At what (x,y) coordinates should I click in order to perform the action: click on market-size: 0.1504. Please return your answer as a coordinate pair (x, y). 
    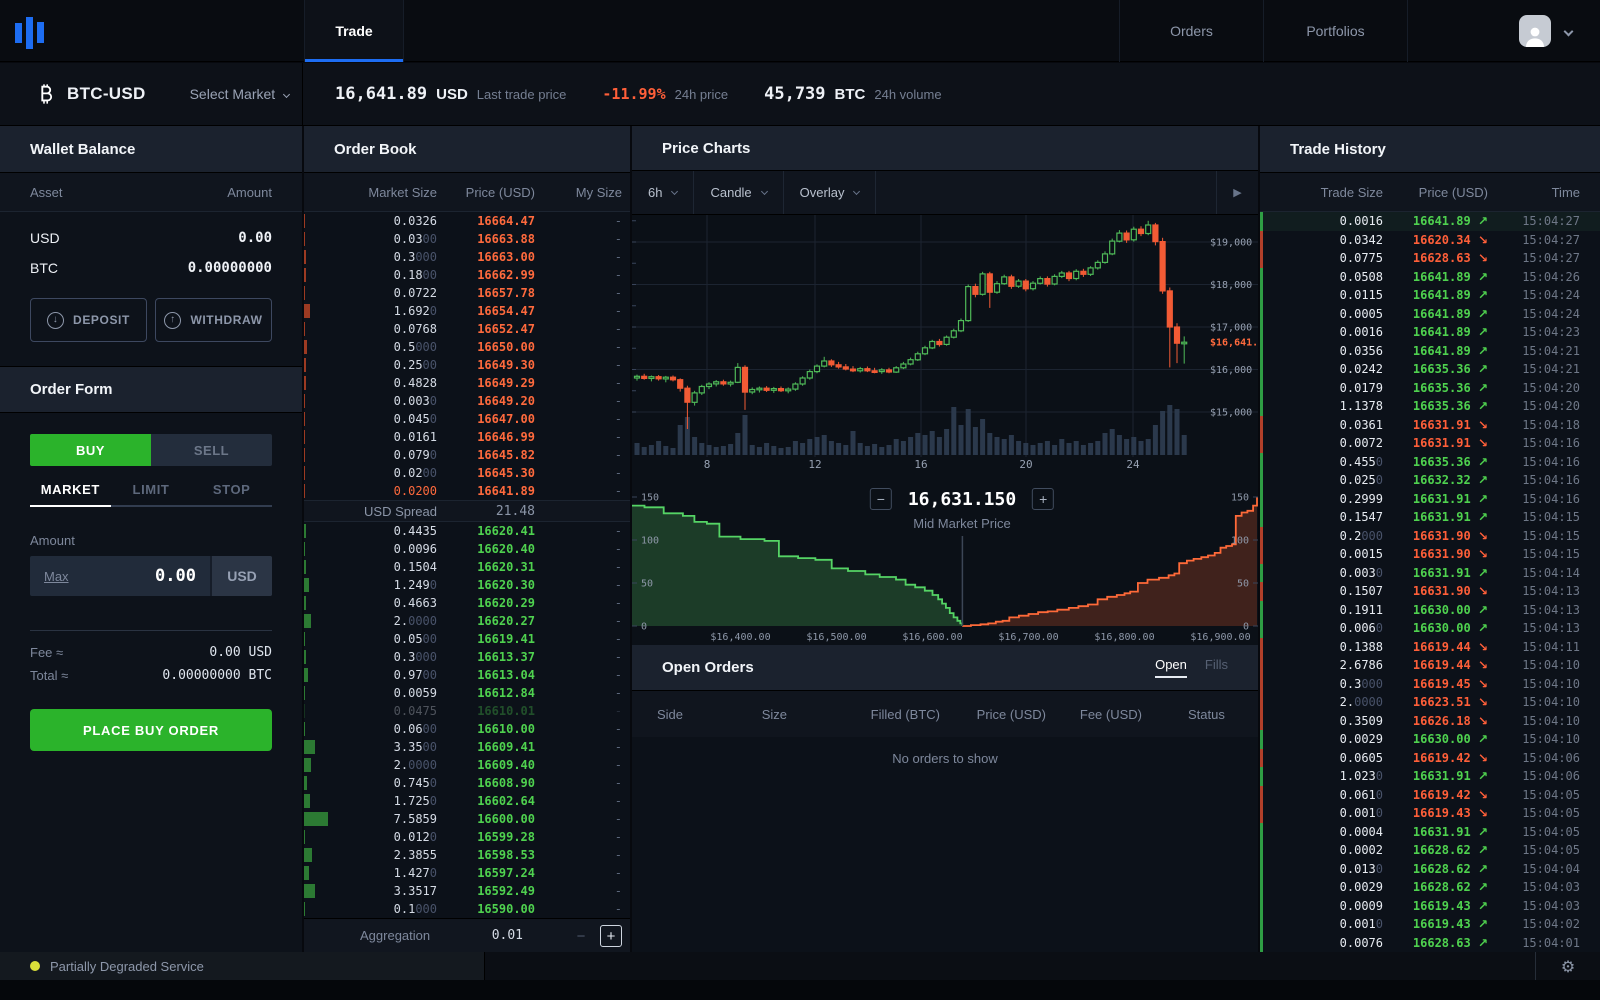
    Looking at the image, I should click on (415, 567).